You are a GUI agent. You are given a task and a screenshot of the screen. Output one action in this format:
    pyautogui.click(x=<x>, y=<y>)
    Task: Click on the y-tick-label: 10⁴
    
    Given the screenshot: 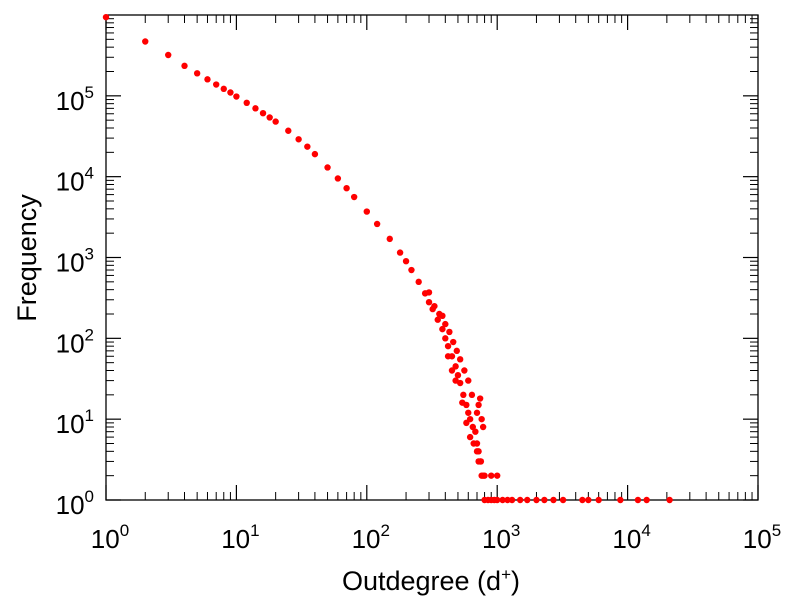 What is the action you would take?
    pyautogui.click(x=75, y=180)
    